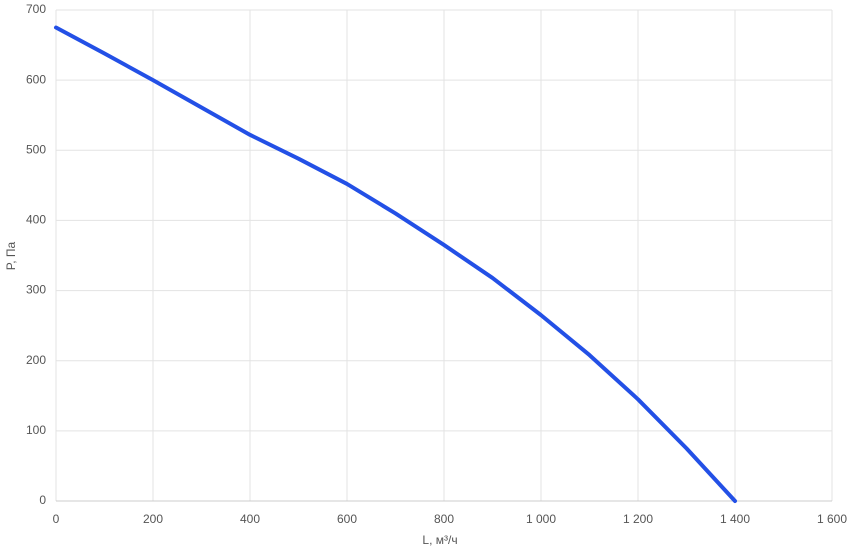 Image resolution: width=851 pixels, height=553 pixels. Describe the element at coordinates (36, 360) in the screenshot. I see `y-tick-label: 200` at that location.